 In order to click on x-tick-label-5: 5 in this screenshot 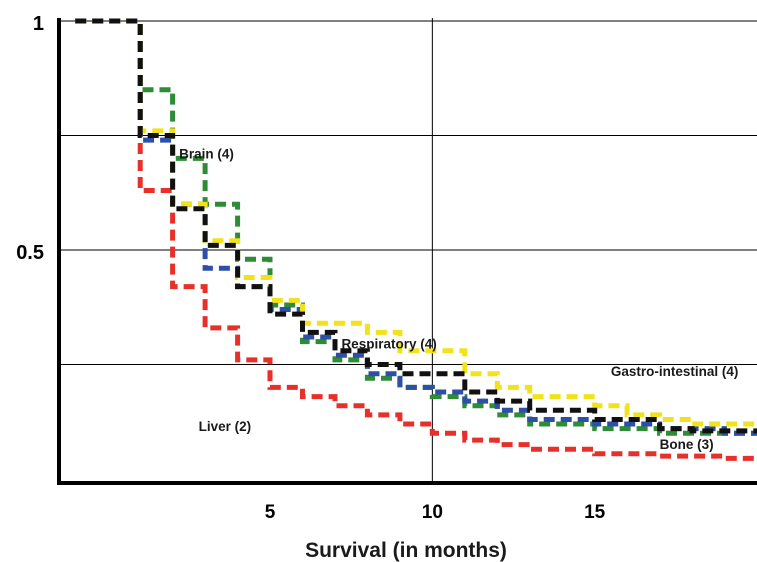, I will do `click(270, 512)`.